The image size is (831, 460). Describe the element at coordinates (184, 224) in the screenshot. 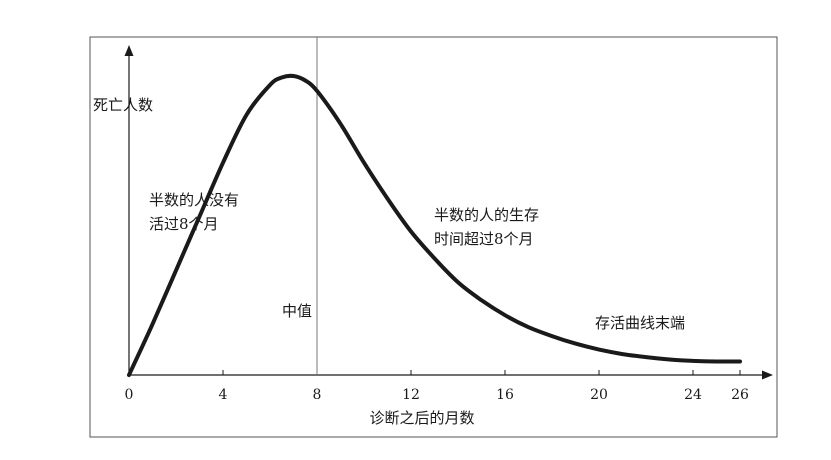

I see `annotation-left-line-2: 活过8个月` at that location.